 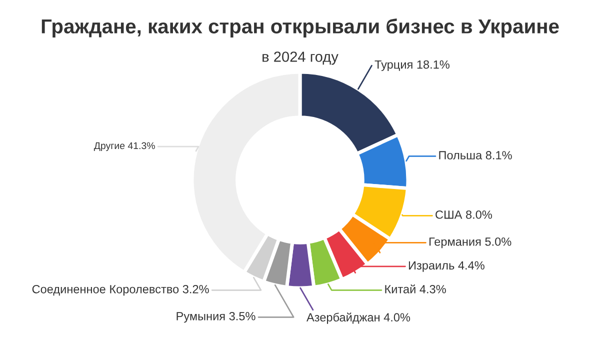 I want to click on slice-label: Польша 8.1%, so click(x=475, y=155).